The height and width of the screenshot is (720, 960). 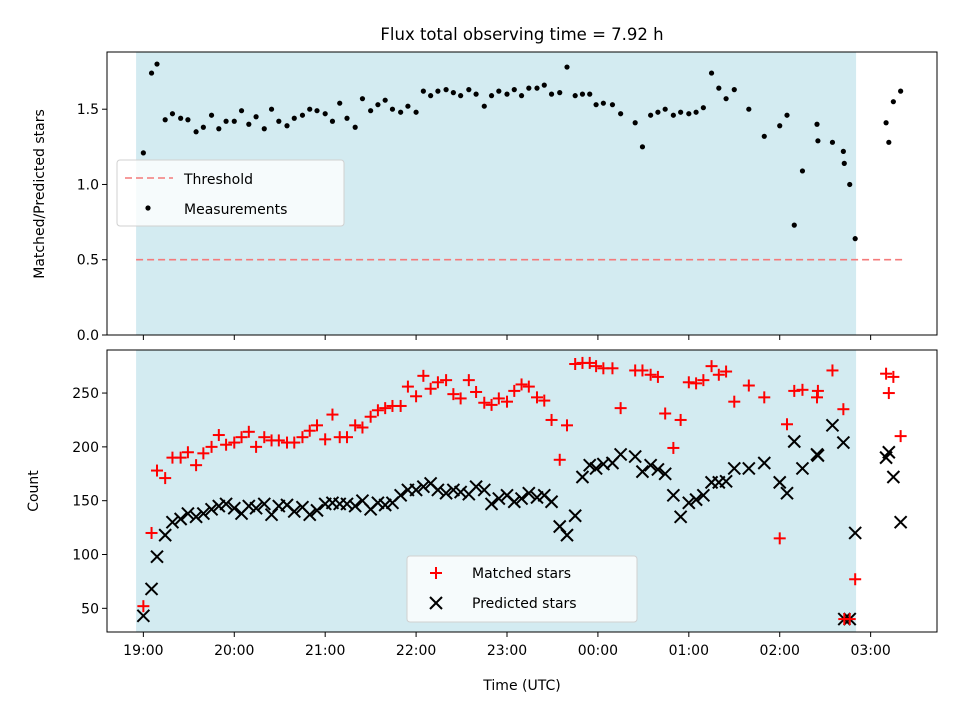 I want to click on bottom-y-axis-label: Count, so click(x=34, y=491).